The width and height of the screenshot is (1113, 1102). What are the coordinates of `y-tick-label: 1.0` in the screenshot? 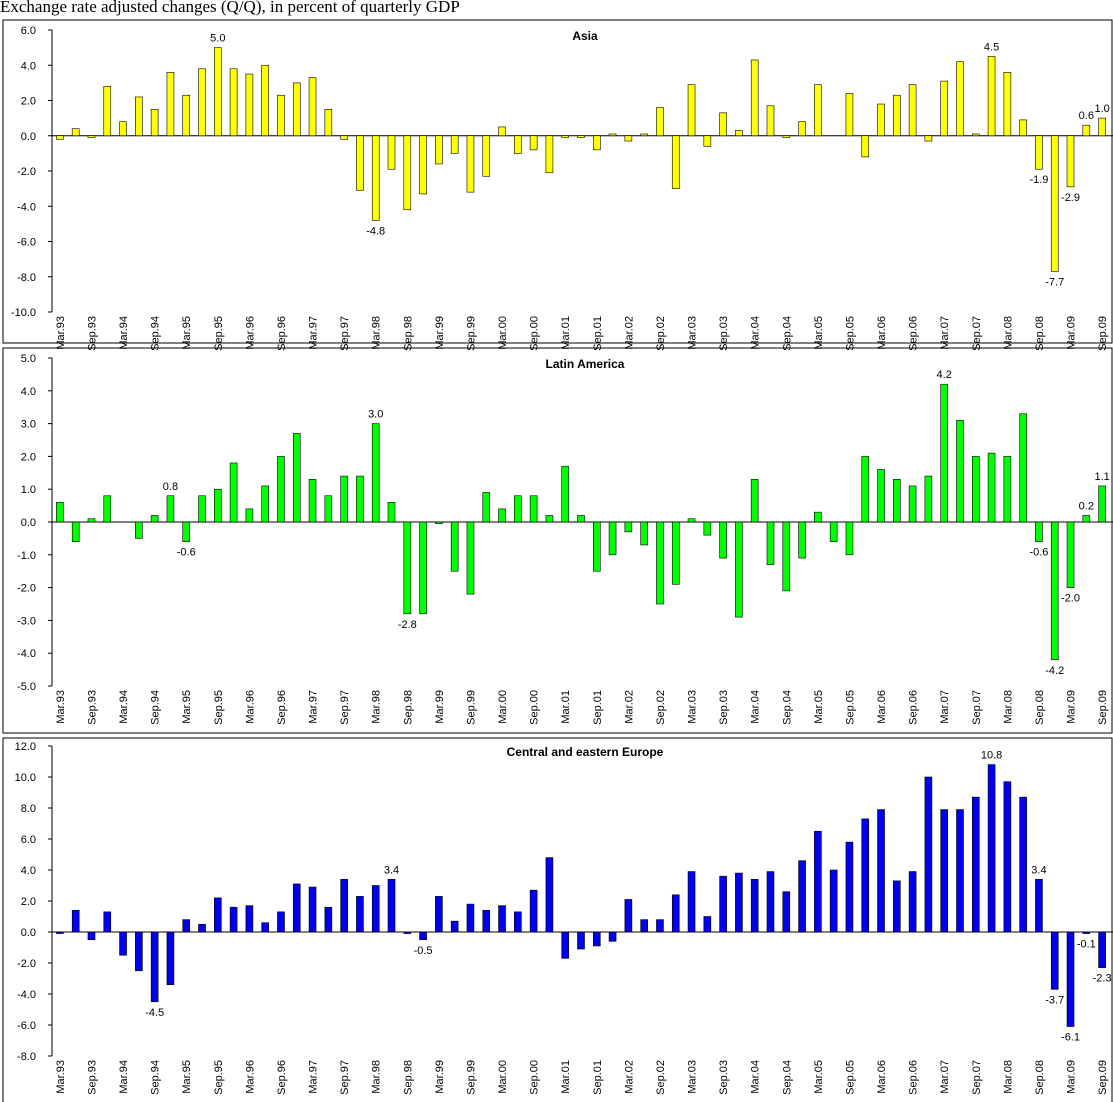 It's located at (28, 490).